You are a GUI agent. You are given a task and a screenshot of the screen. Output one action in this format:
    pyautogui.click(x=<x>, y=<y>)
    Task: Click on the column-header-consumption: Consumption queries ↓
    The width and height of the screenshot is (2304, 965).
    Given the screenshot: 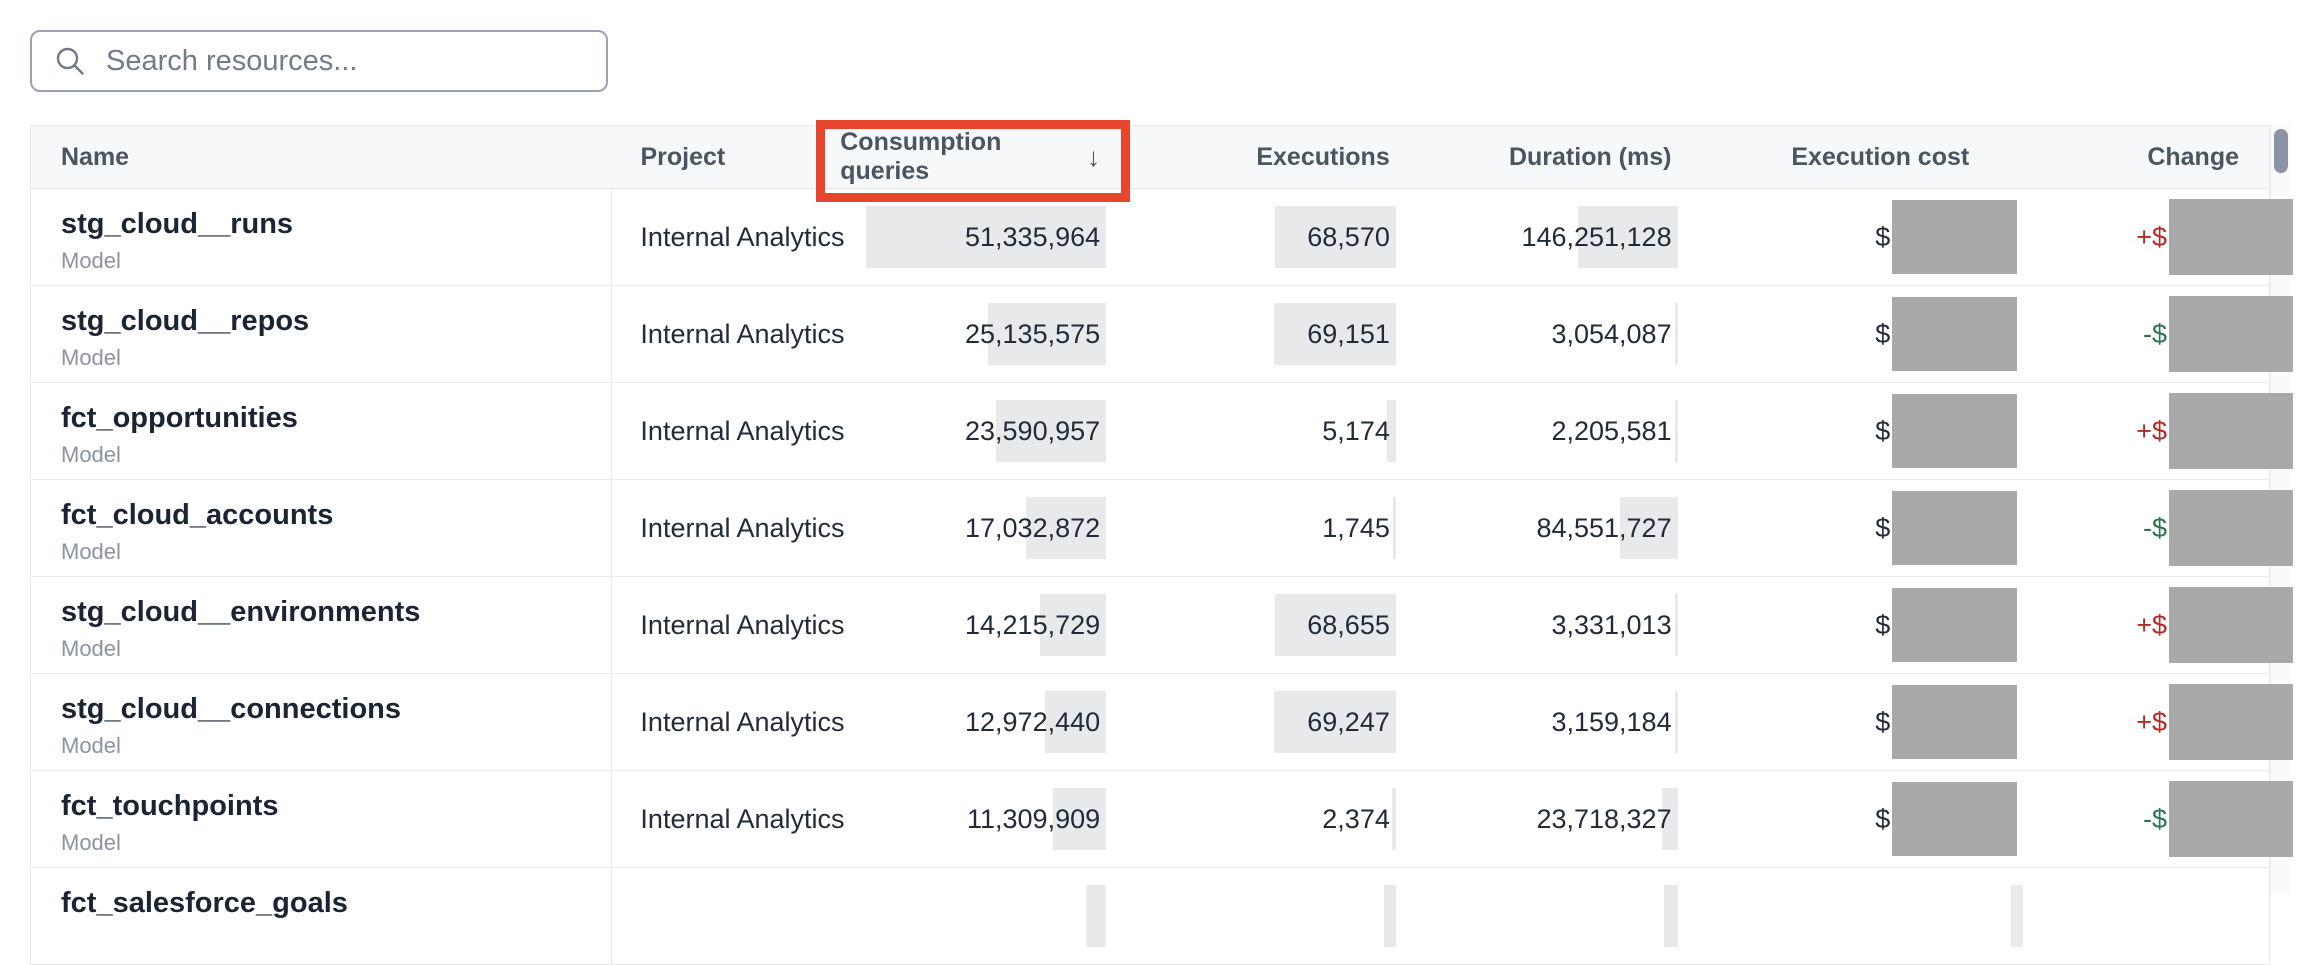 What is the action you would take?
    pyautogui.click(x=985, y=157)
    